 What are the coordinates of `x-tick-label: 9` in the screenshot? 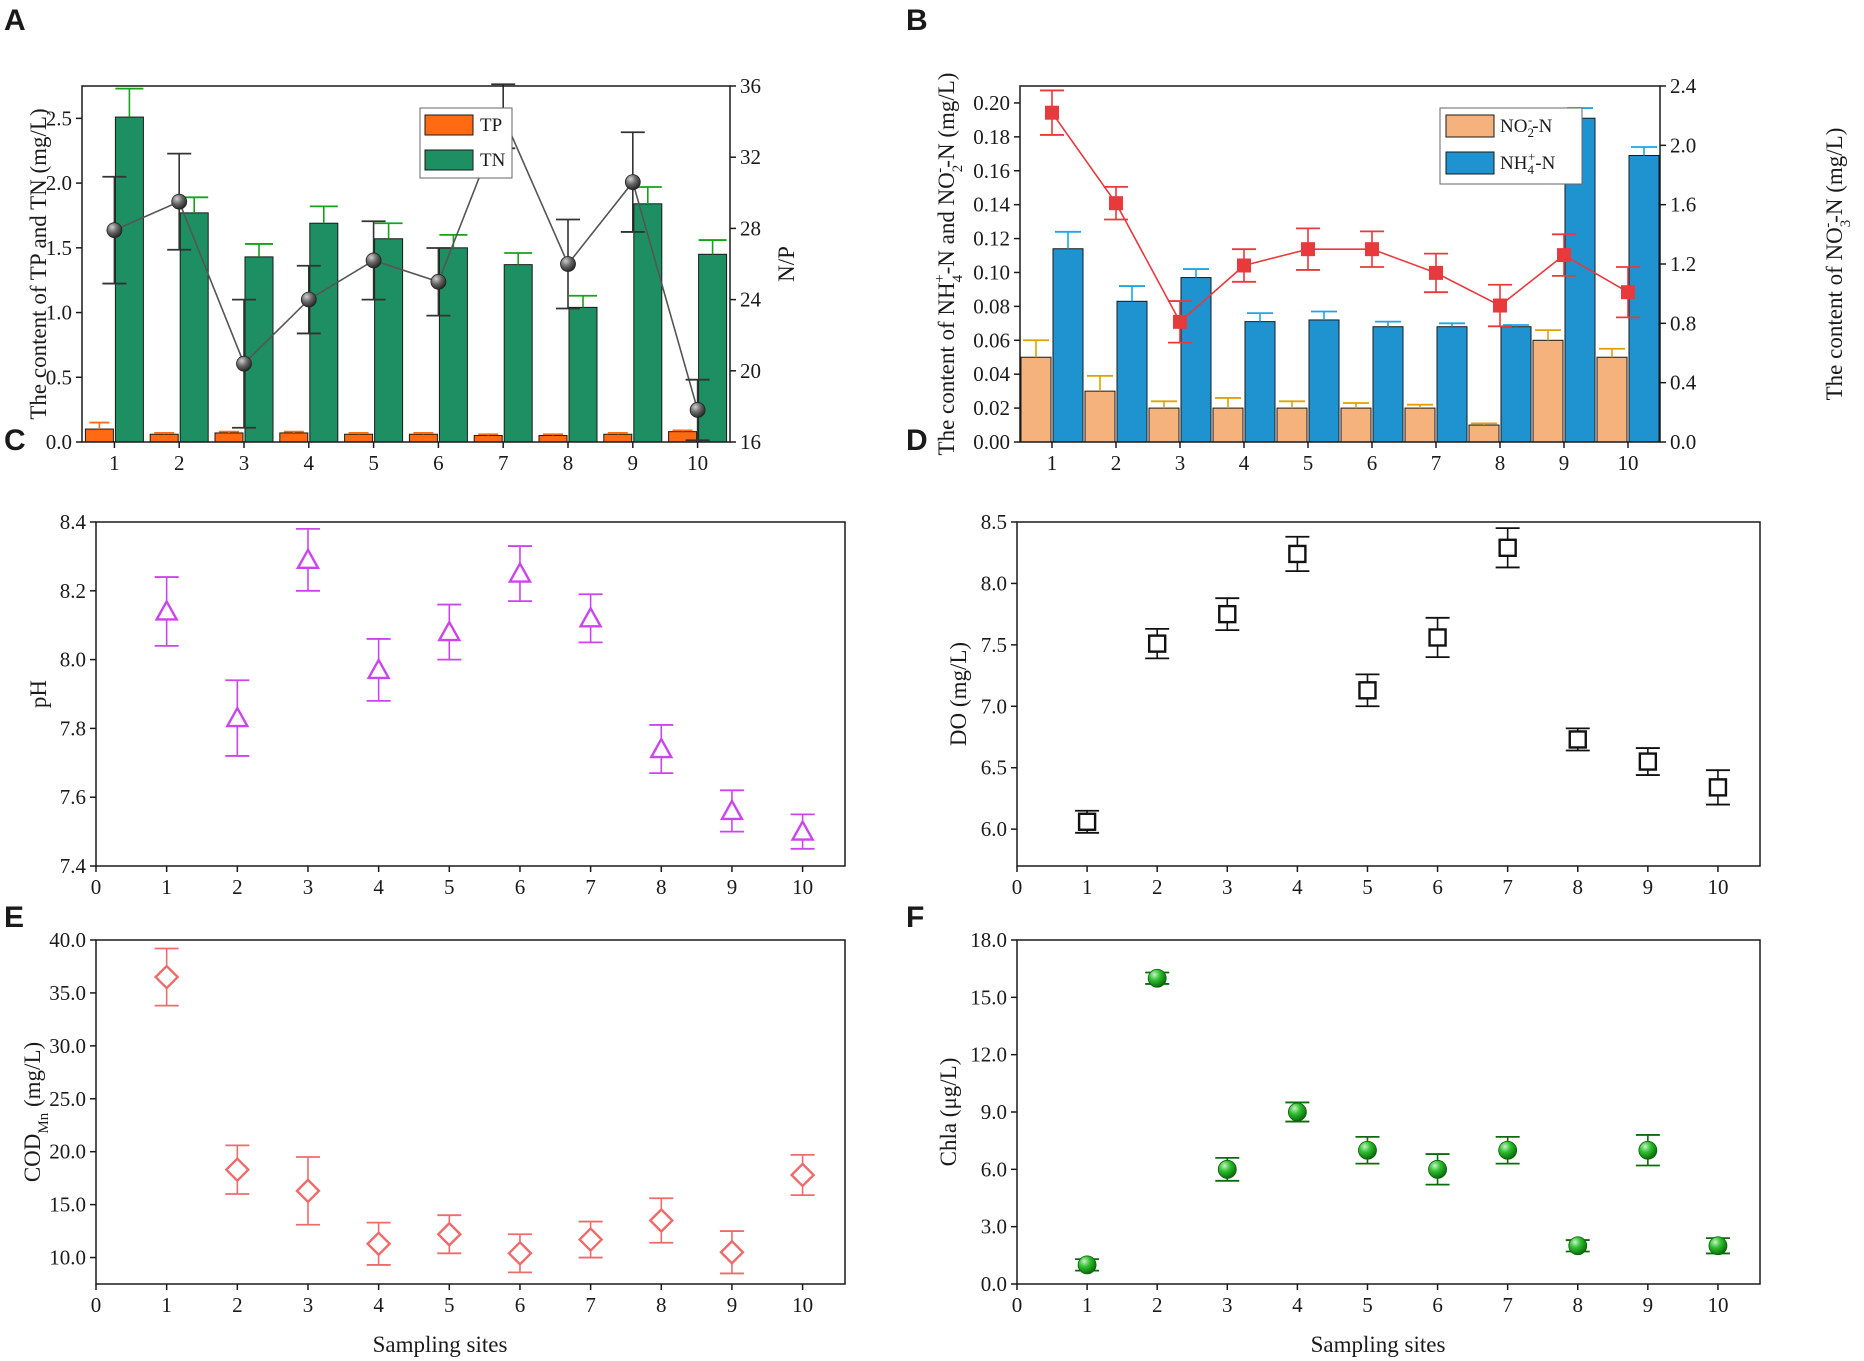 It's located at (1564, 463).